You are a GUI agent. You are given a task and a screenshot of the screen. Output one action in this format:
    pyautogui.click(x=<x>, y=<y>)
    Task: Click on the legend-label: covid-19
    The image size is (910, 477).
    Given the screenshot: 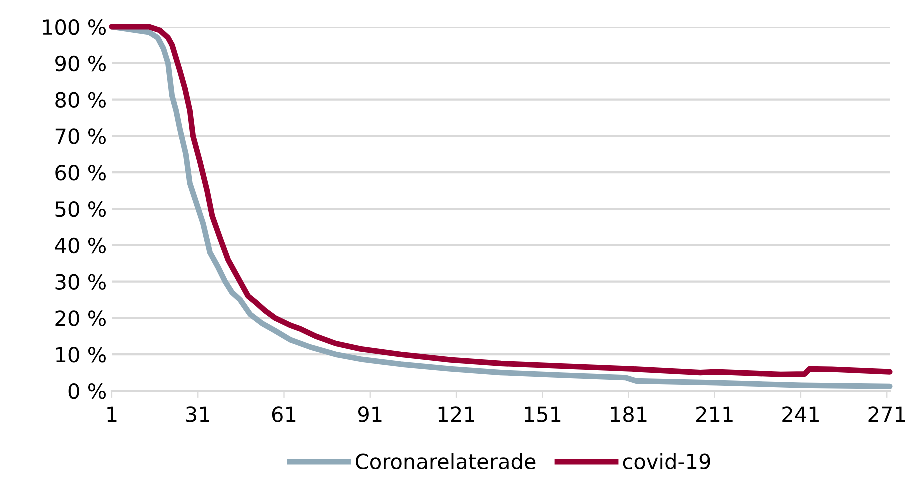 What is the action you would take?
    pyautogui.click(x=666, y=461)
    